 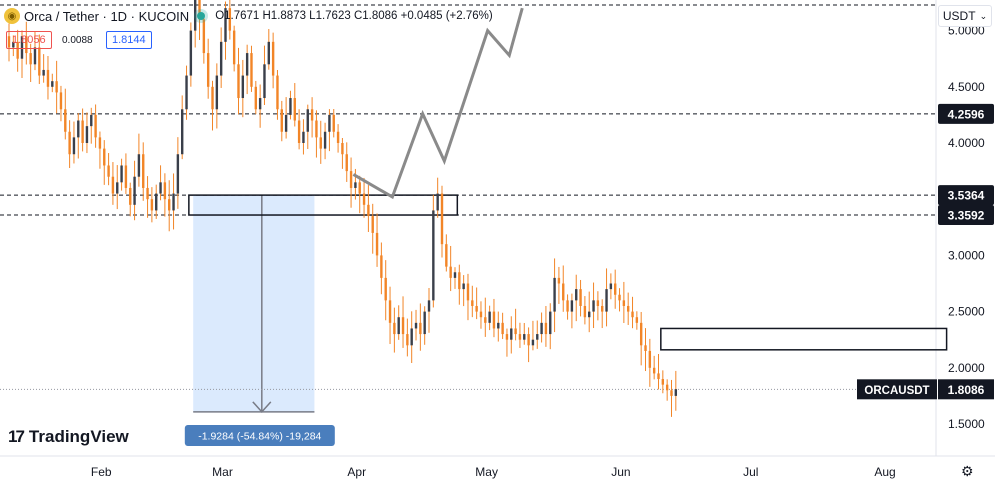 I want to click on y-tick-label: 4.0000, so click(x=966, y=143).